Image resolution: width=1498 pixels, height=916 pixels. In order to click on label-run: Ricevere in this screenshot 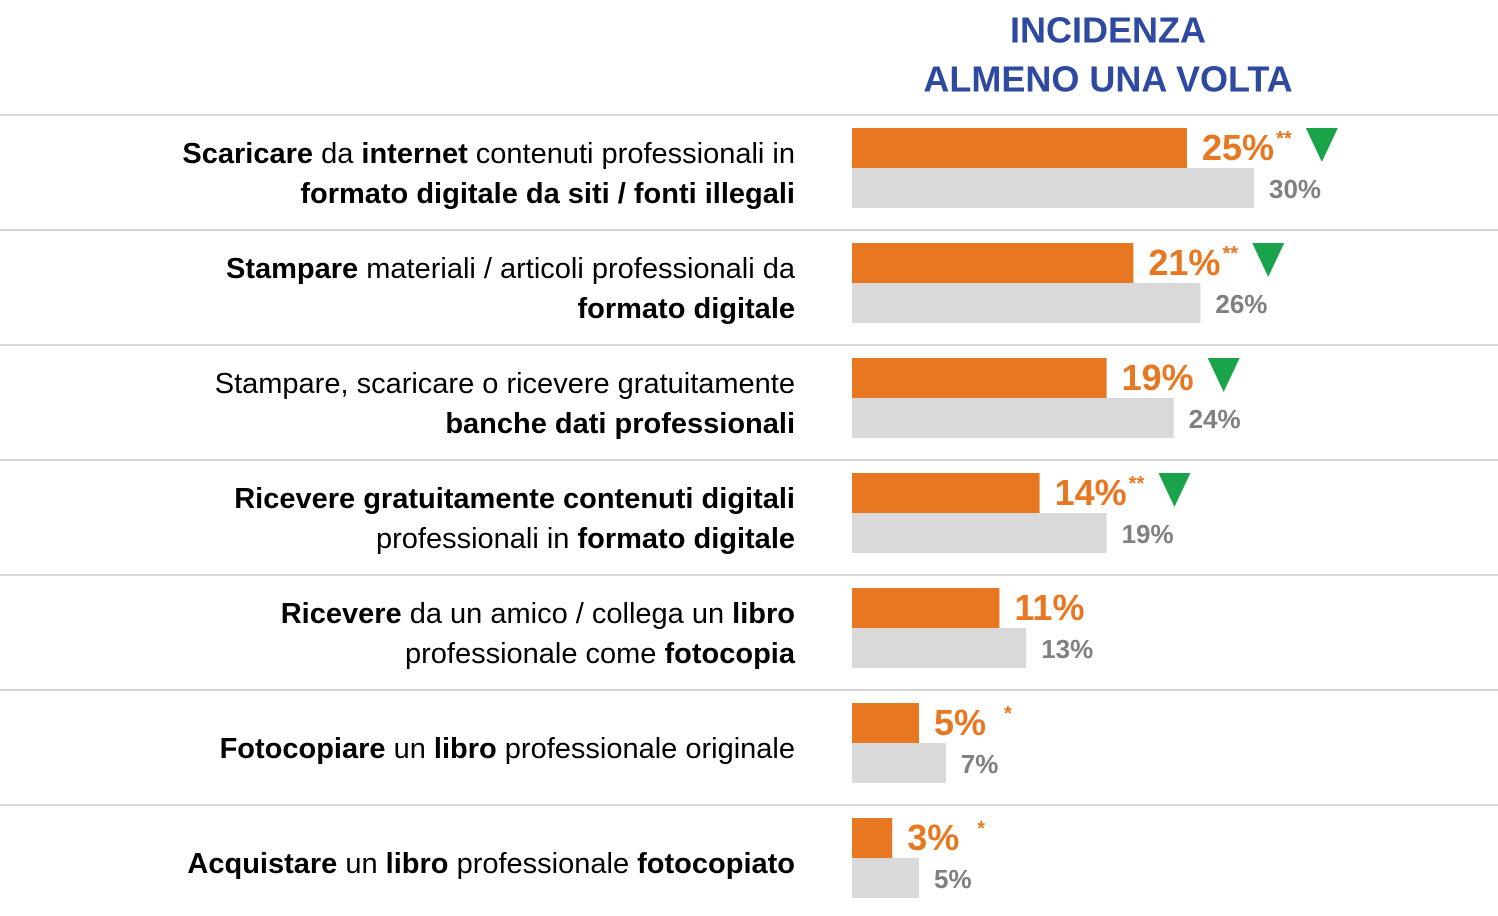, I will do `click(341, 614)`.